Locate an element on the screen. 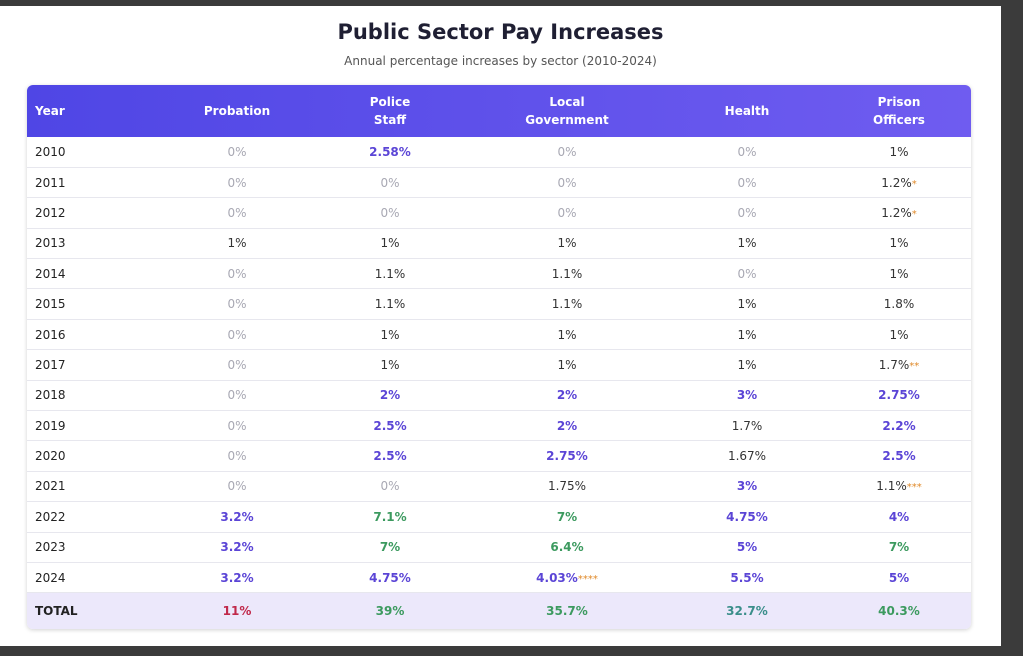 This screenshot has height=656, width=1023. table-row: 2022 3.2% 7.1% 7% 4.75% 4% is located at coordinates (499, 517).